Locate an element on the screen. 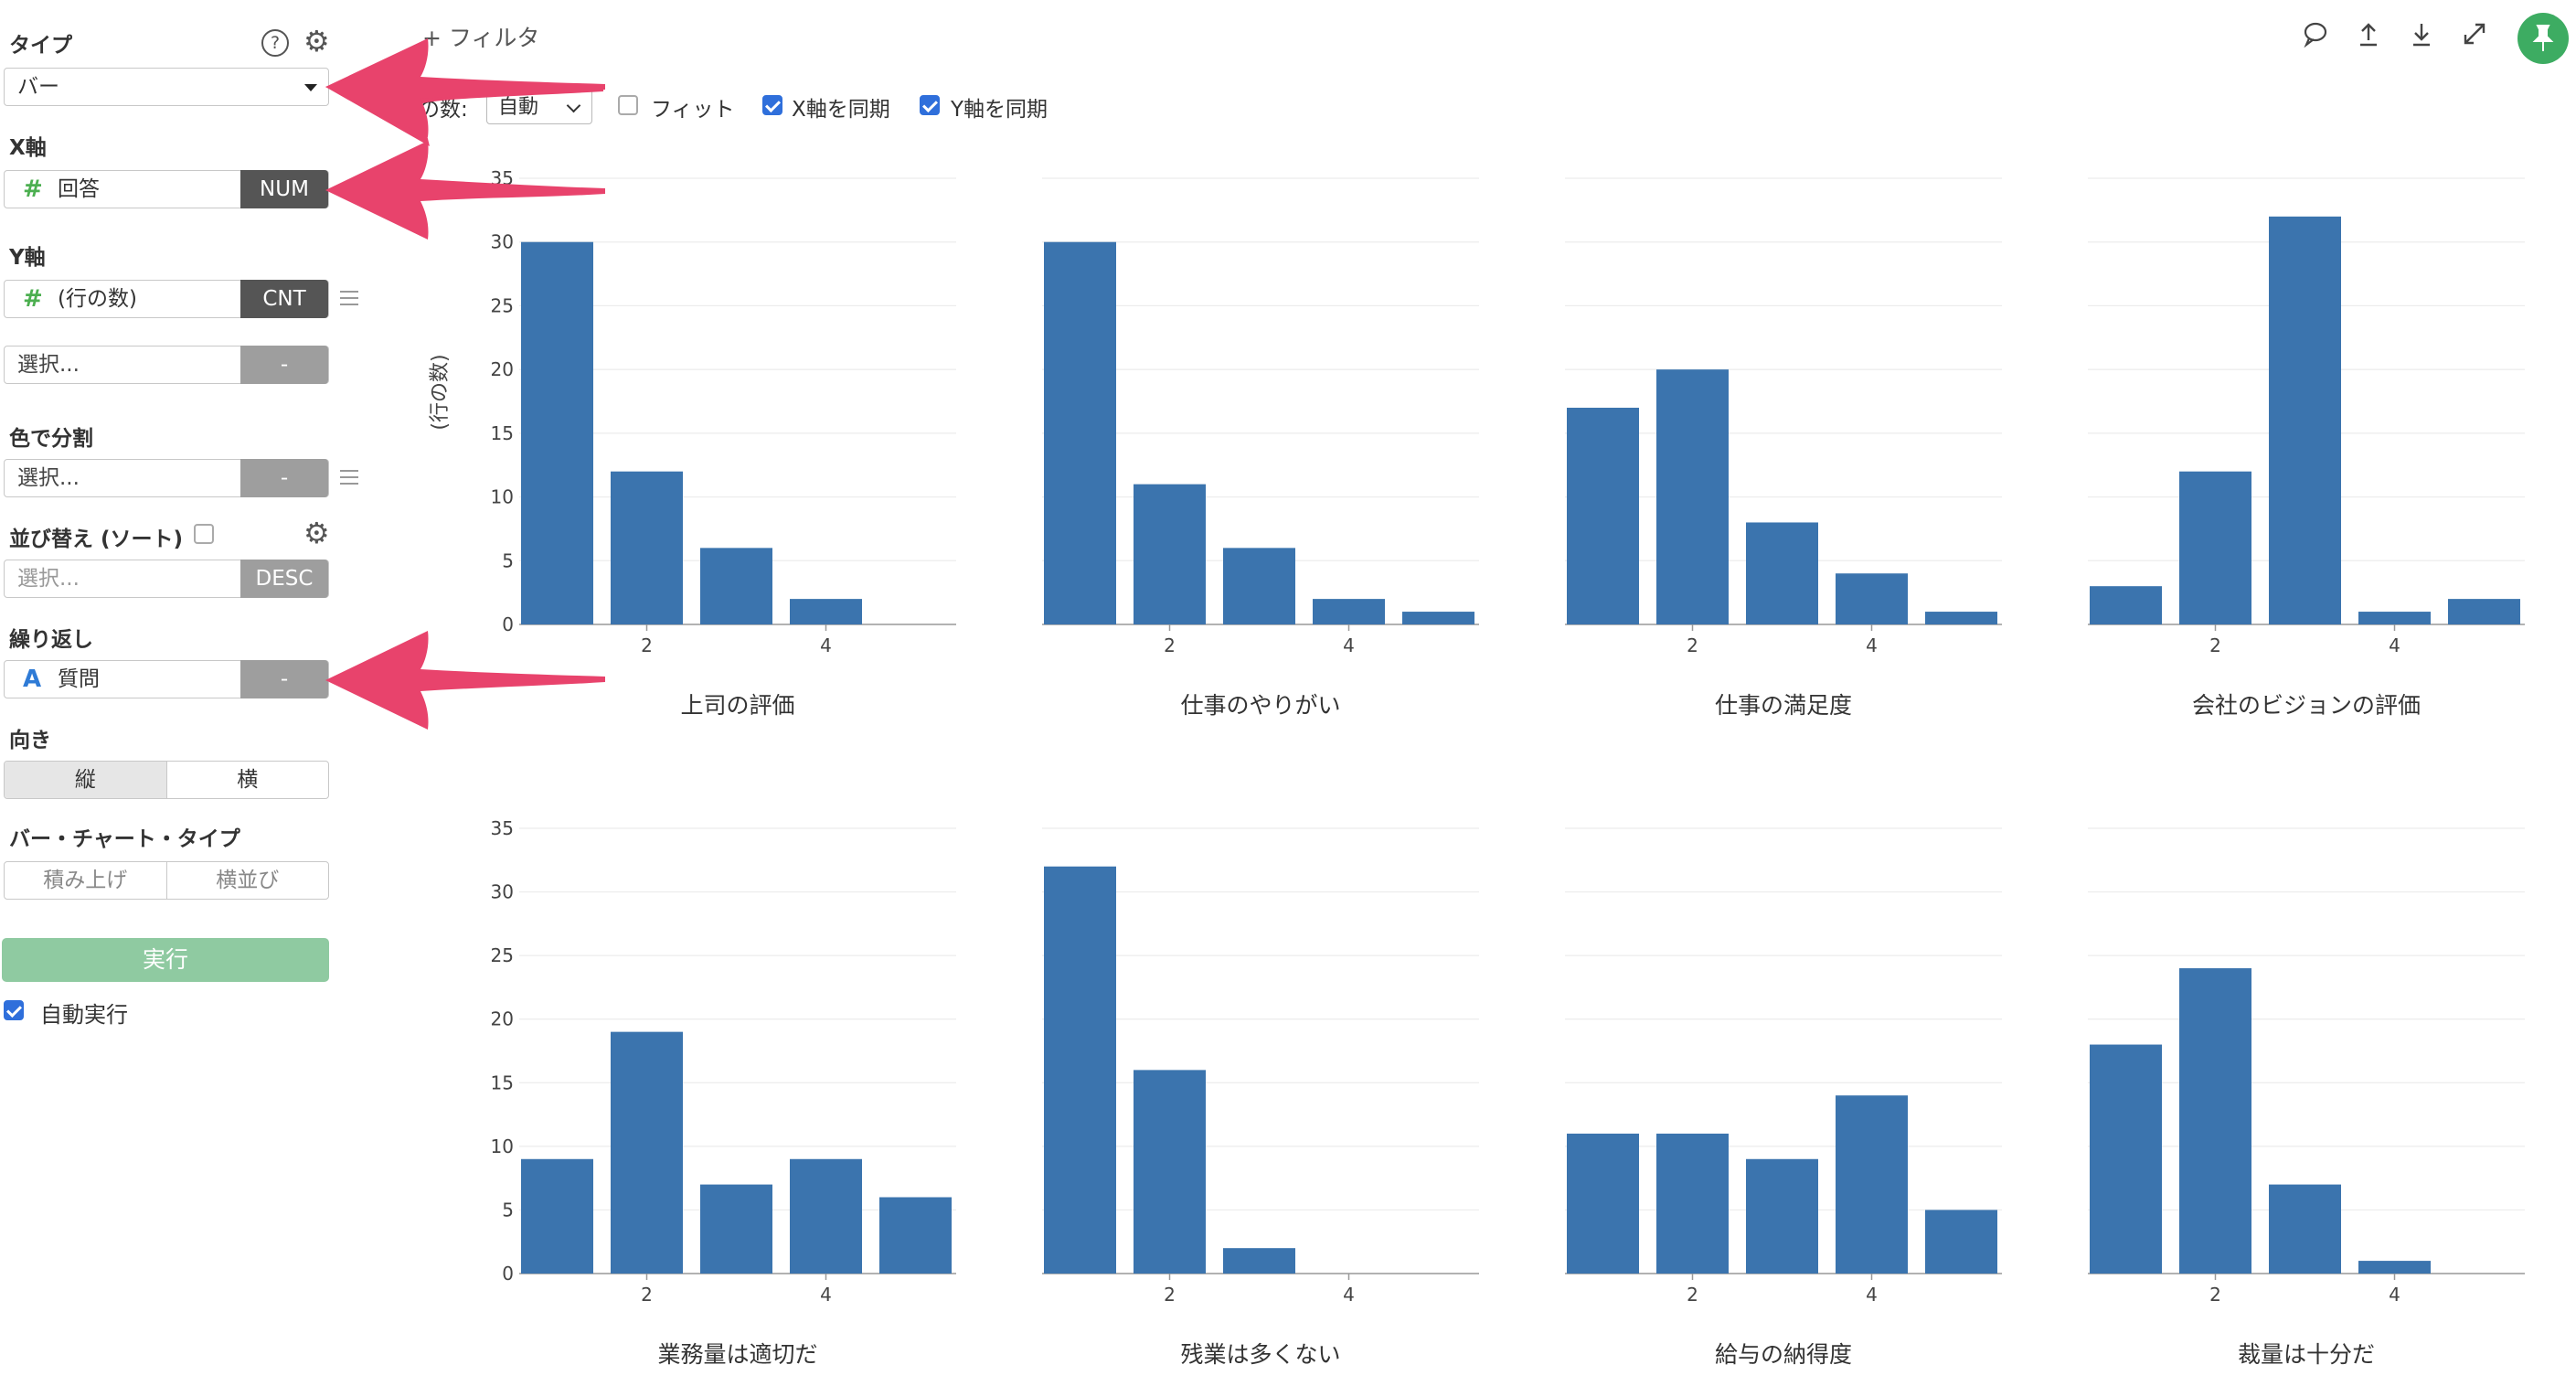  upload-icon is located at coordinates (2368, 36).